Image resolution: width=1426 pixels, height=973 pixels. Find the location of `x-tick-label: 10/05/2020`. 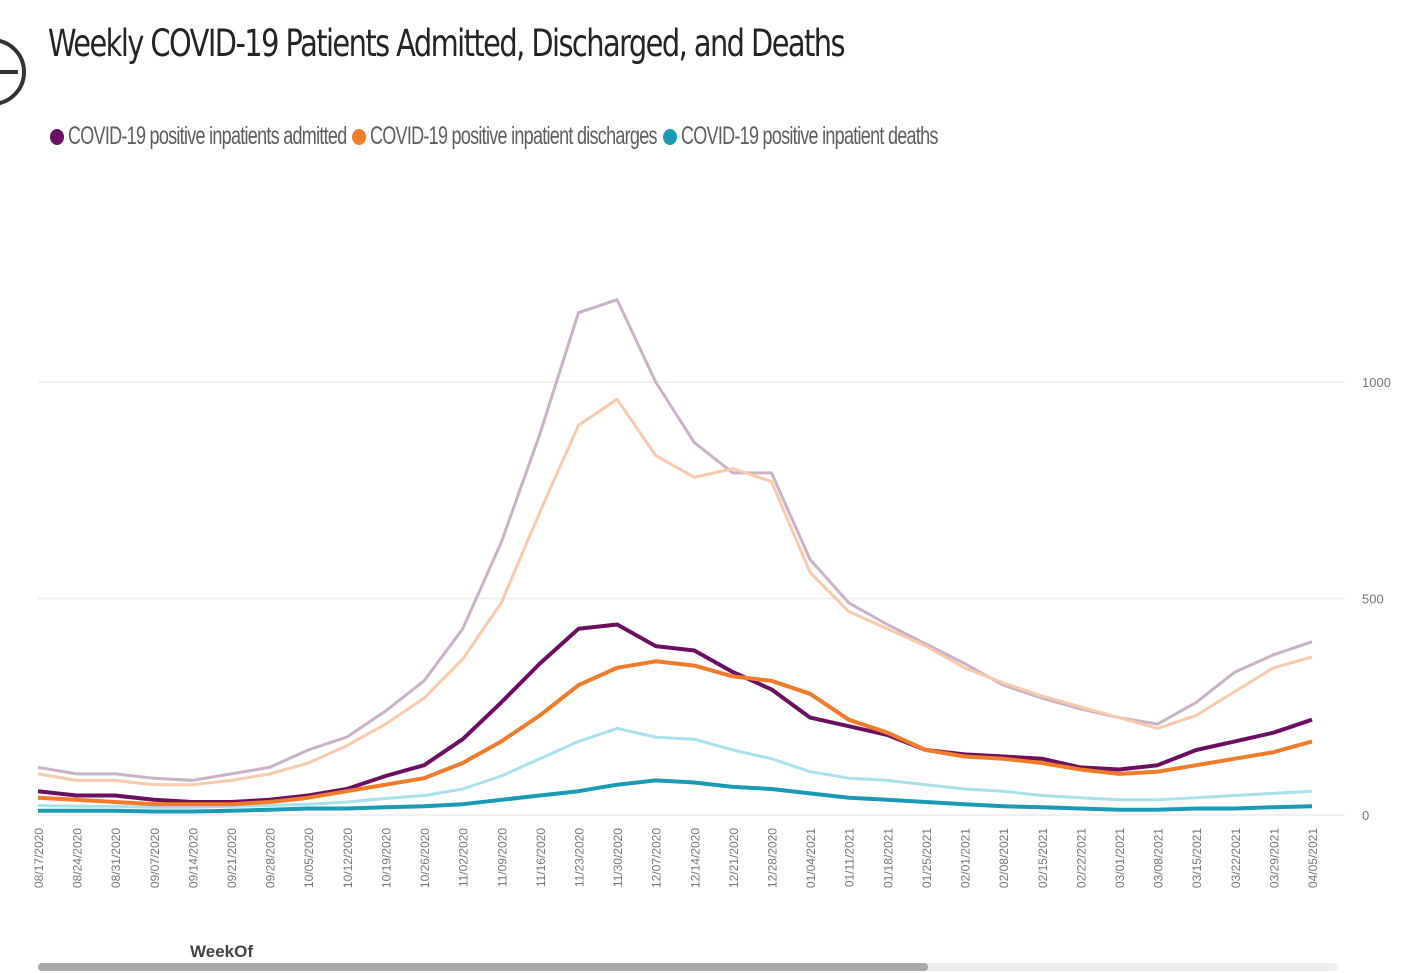

x-tick-label: 10/05/2020 is located at coordinates (309, 858).